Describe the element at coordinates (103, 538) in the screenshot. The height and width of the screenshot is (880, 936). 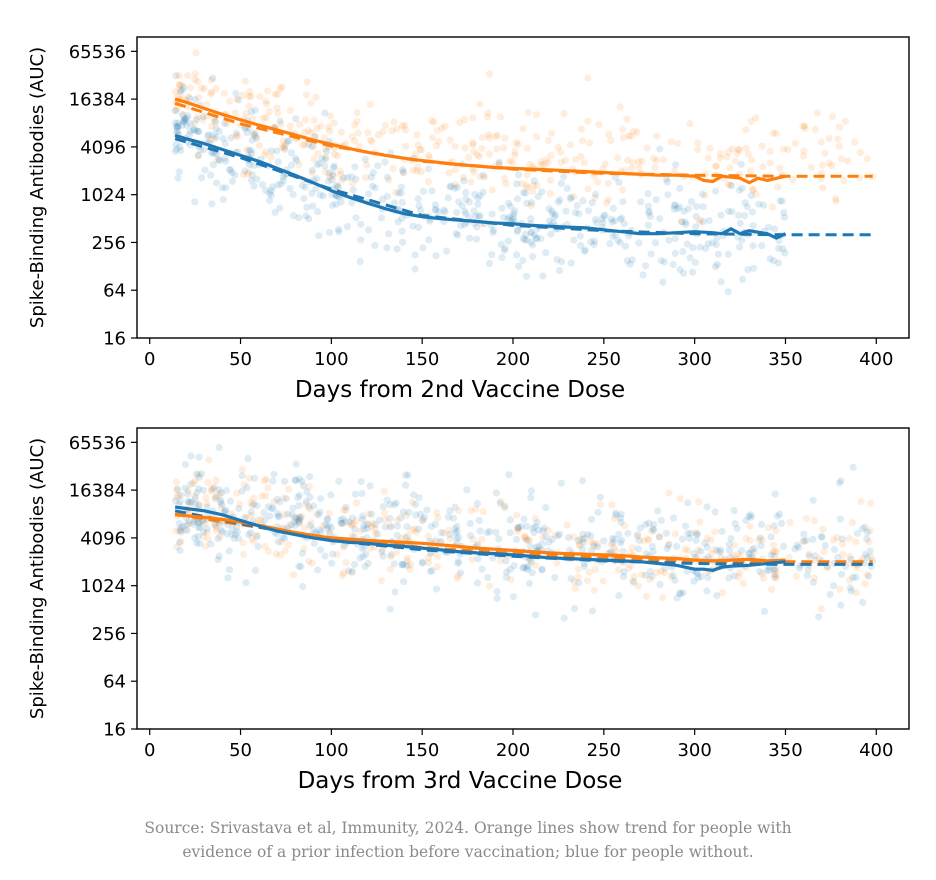
I see `y-tick-label: 4096` at that location.